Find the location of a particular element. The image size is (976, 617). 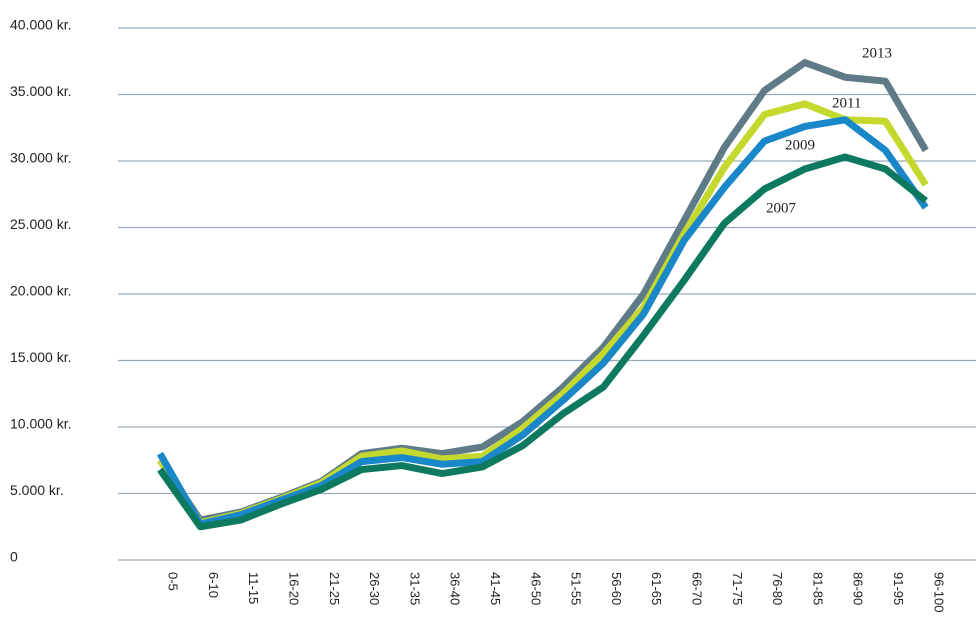

series-label: 2013 is located at coordinates (877, 53).